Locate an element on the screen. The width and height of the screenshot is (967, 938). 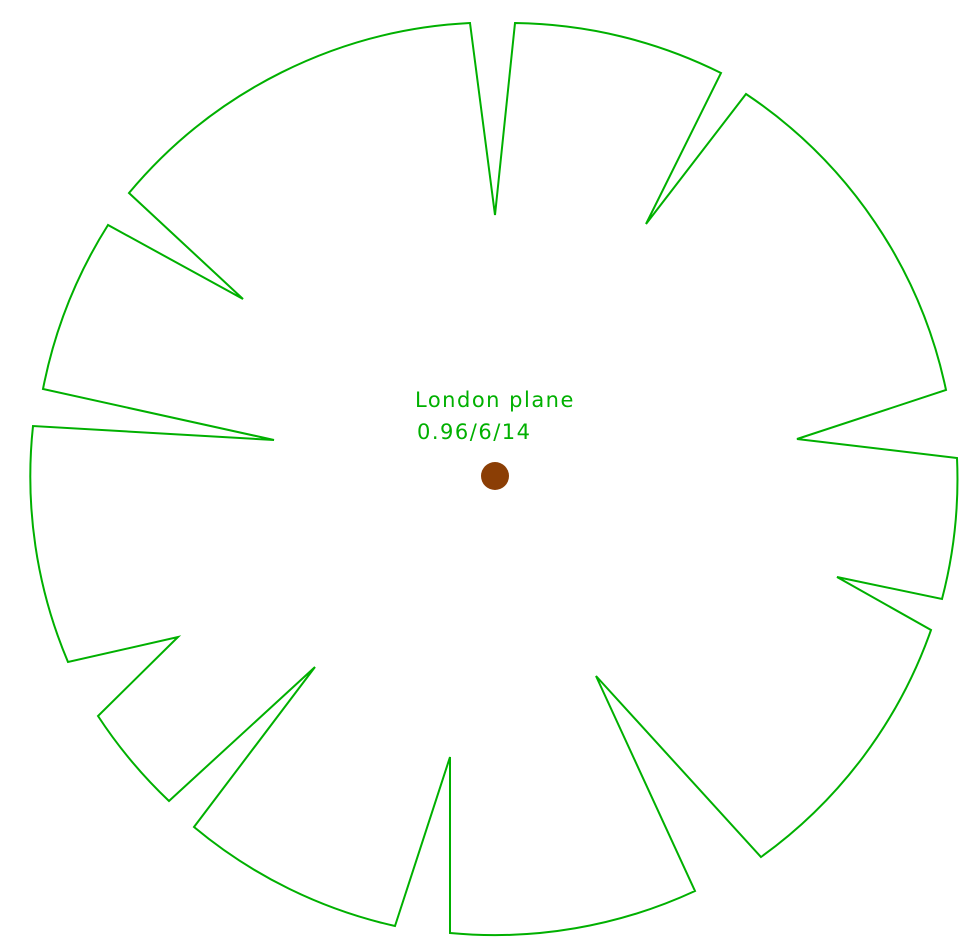
tree-dimensions-label: 0.96/6/14 is located at coordinates (474, 432).